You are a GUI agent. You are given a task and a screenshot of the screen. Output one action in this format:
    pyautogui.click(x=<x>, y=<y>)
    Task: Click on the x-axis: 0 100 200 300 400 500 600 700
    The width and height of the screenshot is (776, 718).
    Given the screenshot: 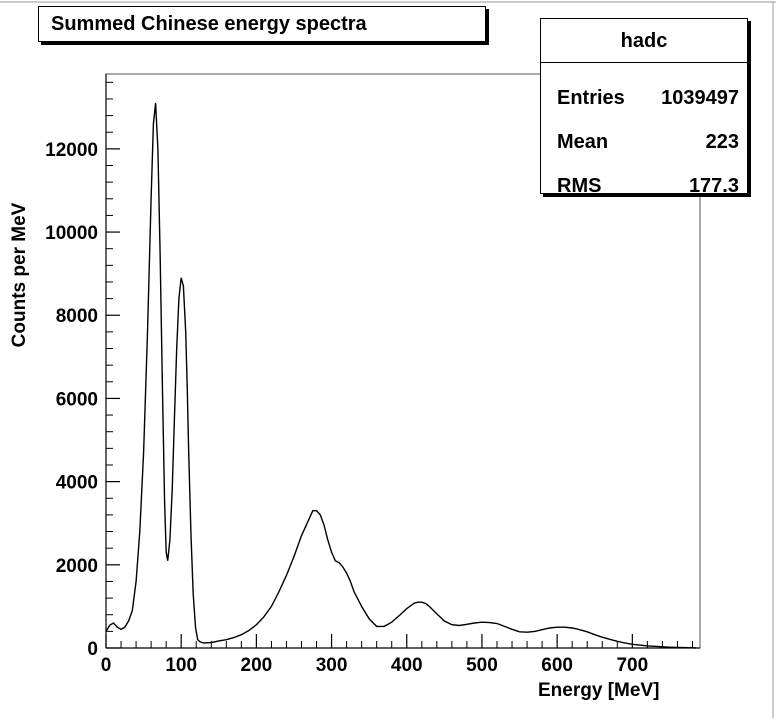 What is the action you would take?
    pyautogui.click(x=400, y=655)
    